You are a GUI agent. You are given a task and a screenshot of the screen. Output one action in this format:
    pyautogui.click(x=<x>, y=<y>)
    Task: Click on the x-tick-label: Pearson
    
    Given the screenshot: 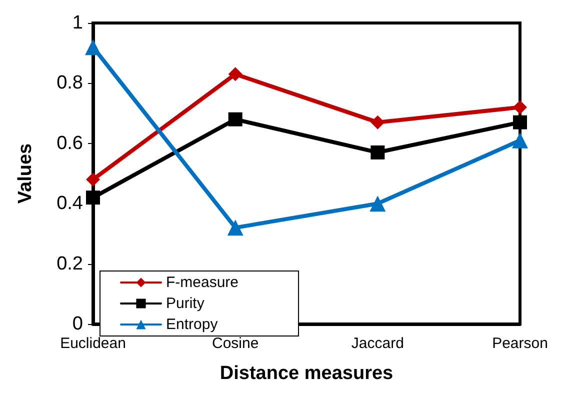 What is the action you would take?
    pyautogui.click(x=520, y=343)
    